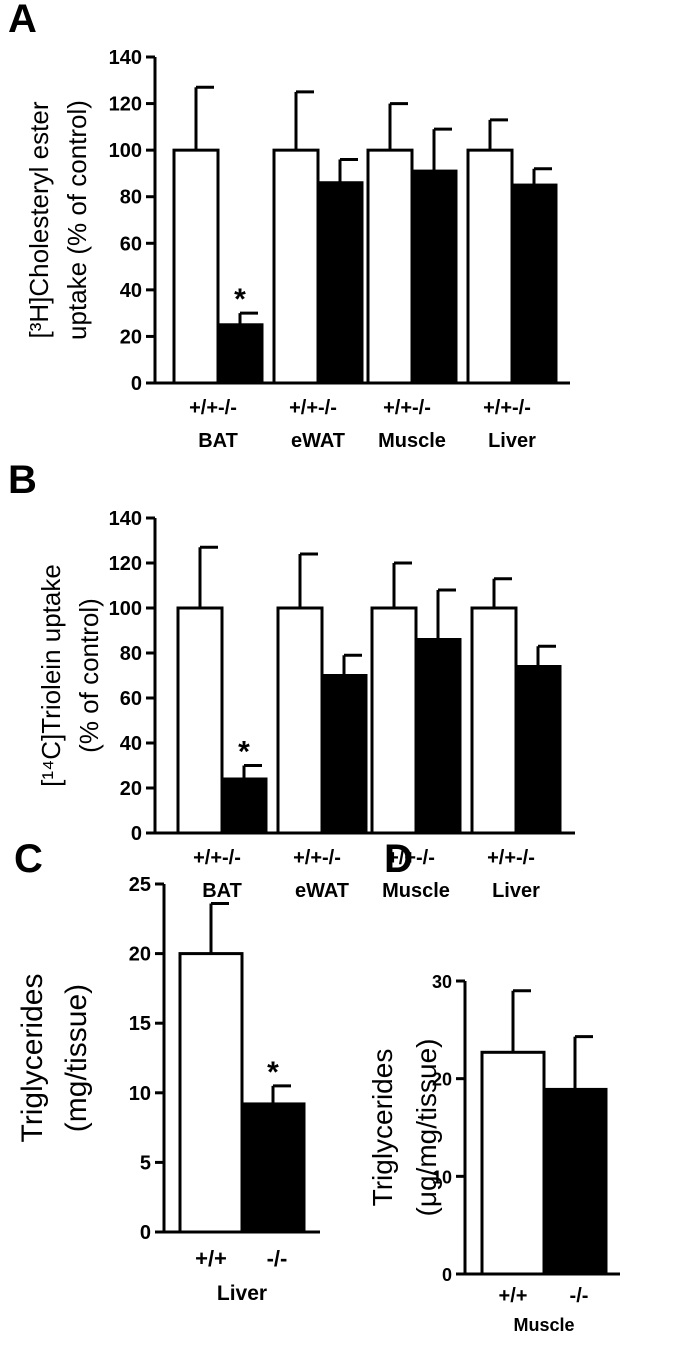 The image size is (700, 1347). What do you see at coordinates (28, 859) in the screenshot?
I see `panel-letter: C` at bounding box center [28, 859].